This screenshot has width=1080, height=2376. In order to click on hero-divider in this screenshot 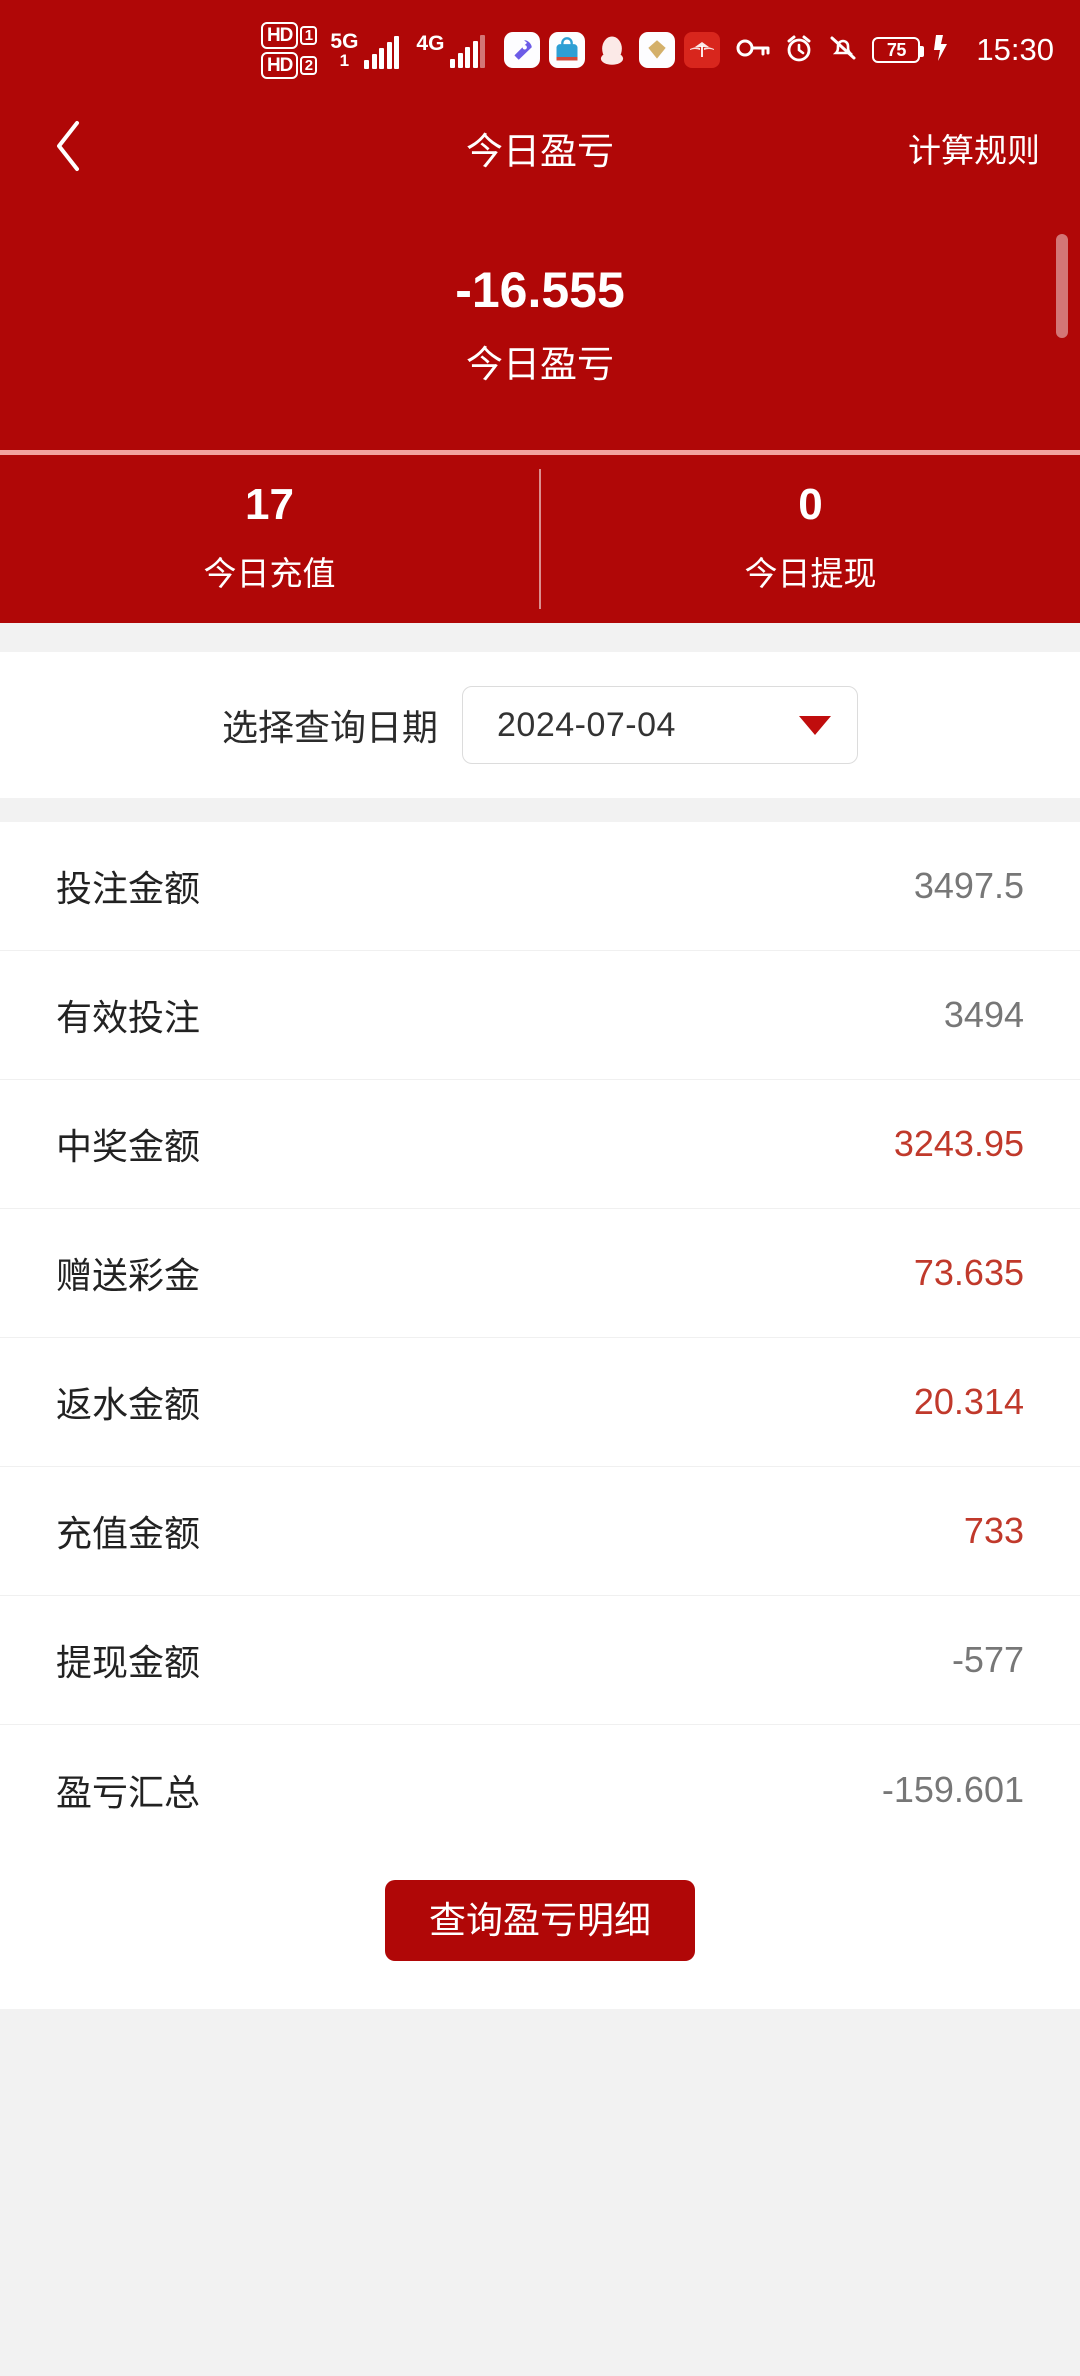, I will do `click(540, 452)`.